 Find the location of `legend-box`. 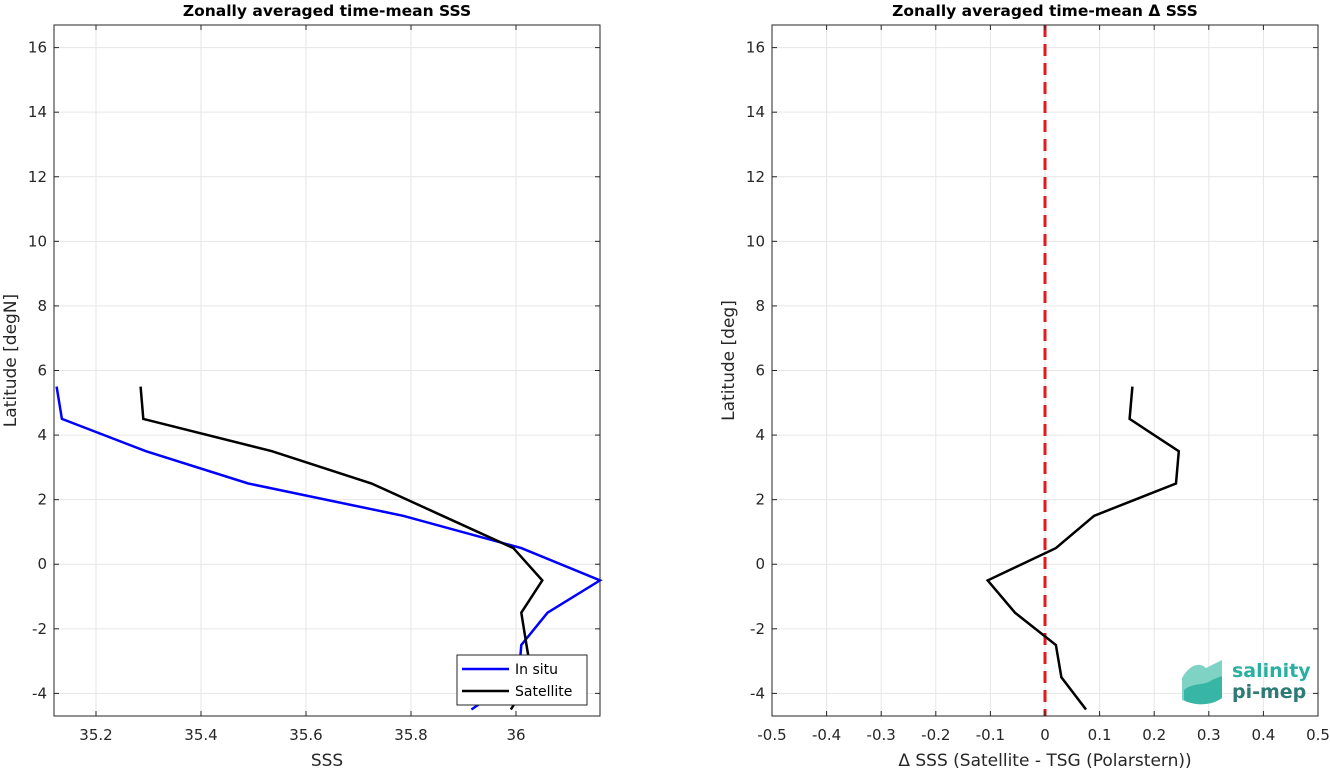

legend-box is located at coordinates (522, 680).